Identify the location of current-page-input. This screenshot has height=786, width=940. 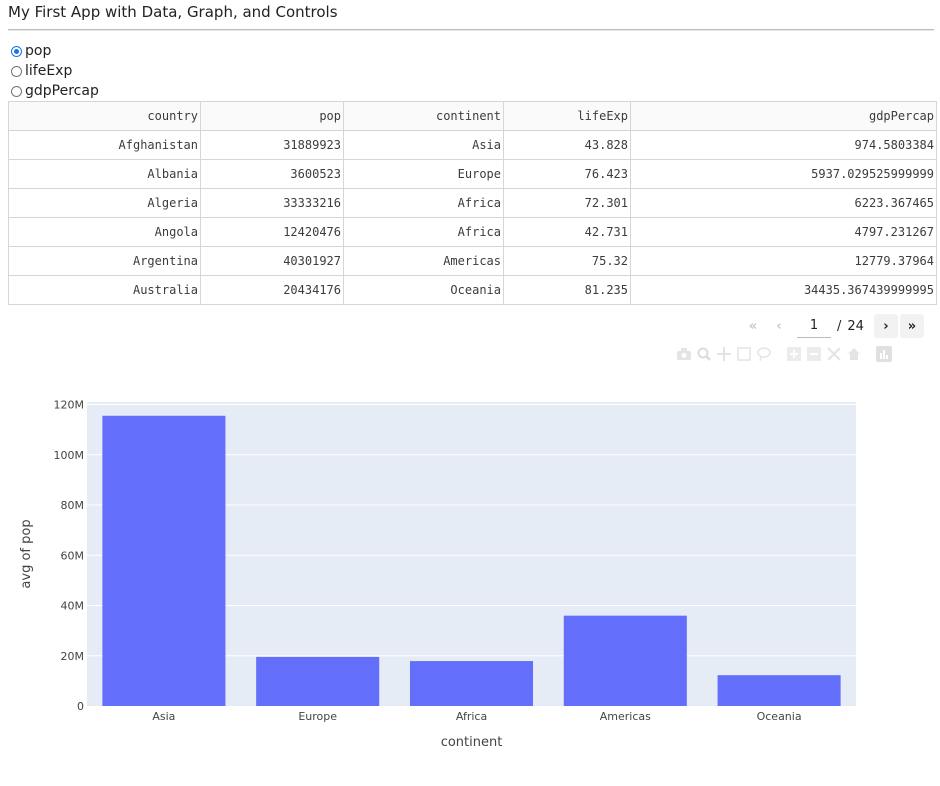
(814, 326).